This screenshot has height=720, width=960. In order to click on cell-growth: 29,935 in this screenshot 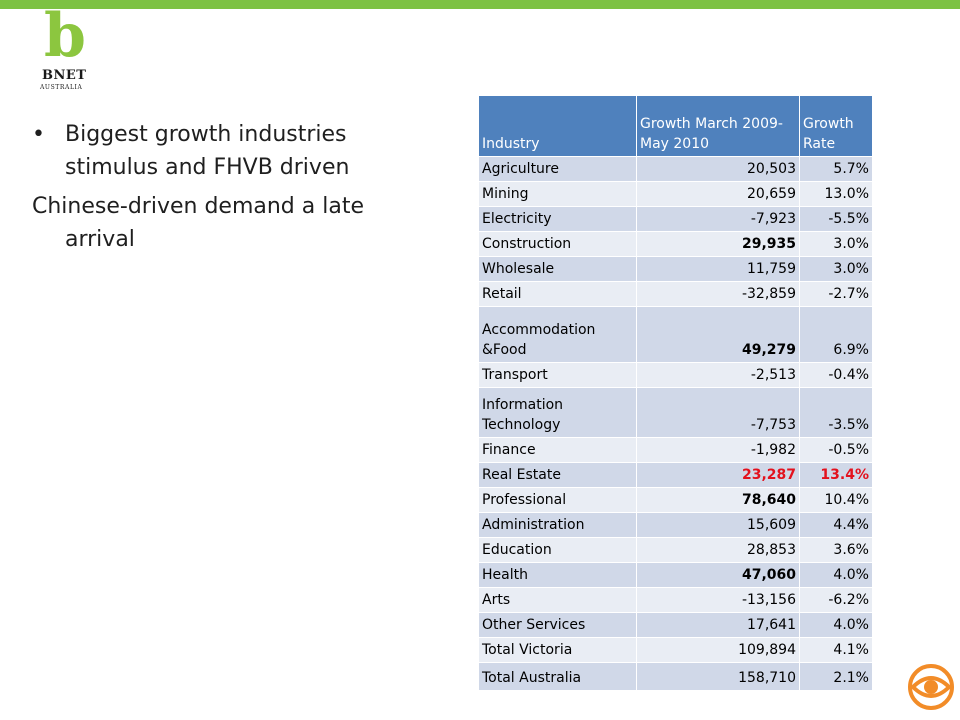, I will do `click(718, 244)`.